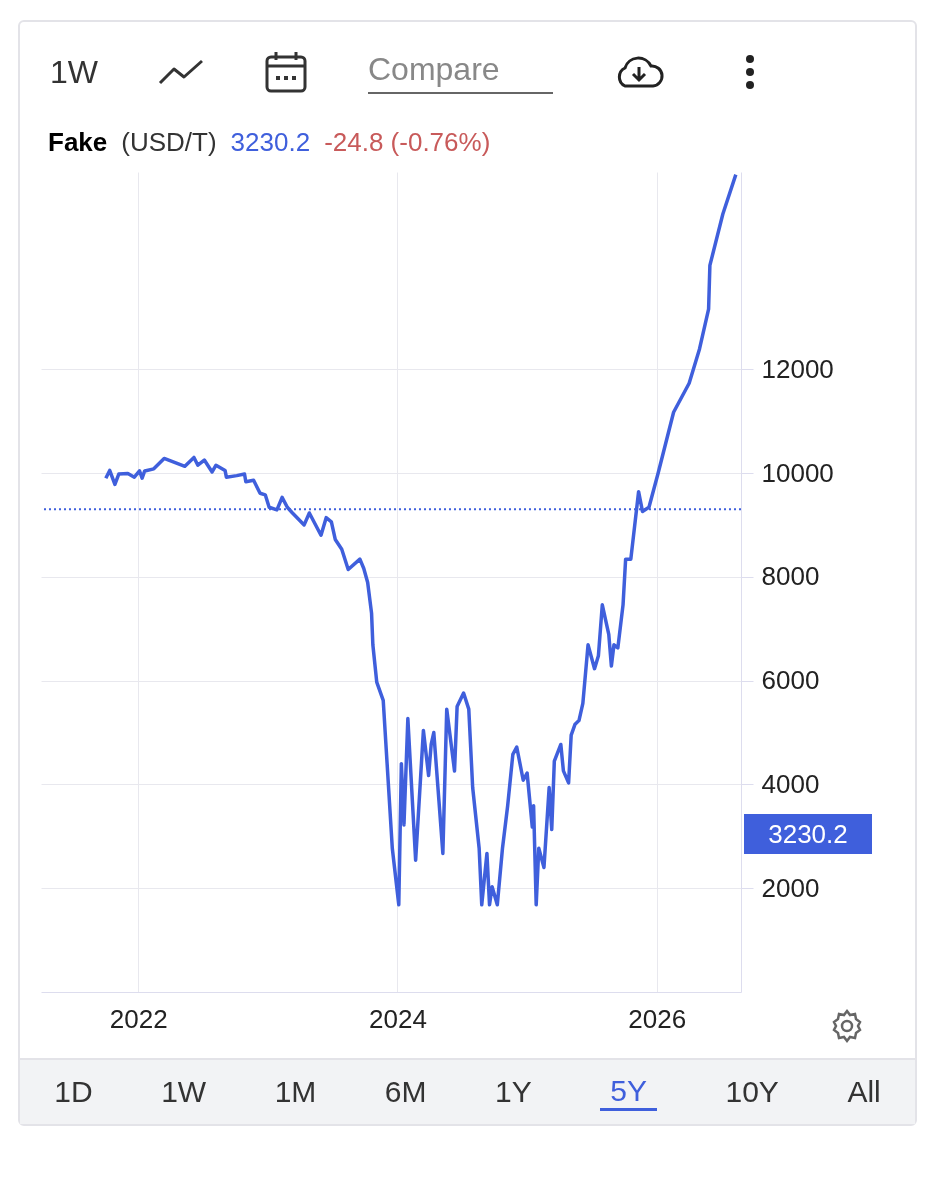 Image resolution: width=933 pixels, height=1200 pixels. What do you see at coordinates (73, 1092) in the screenshot?
I see `text: 1D` at bounding box center [73, 1092].